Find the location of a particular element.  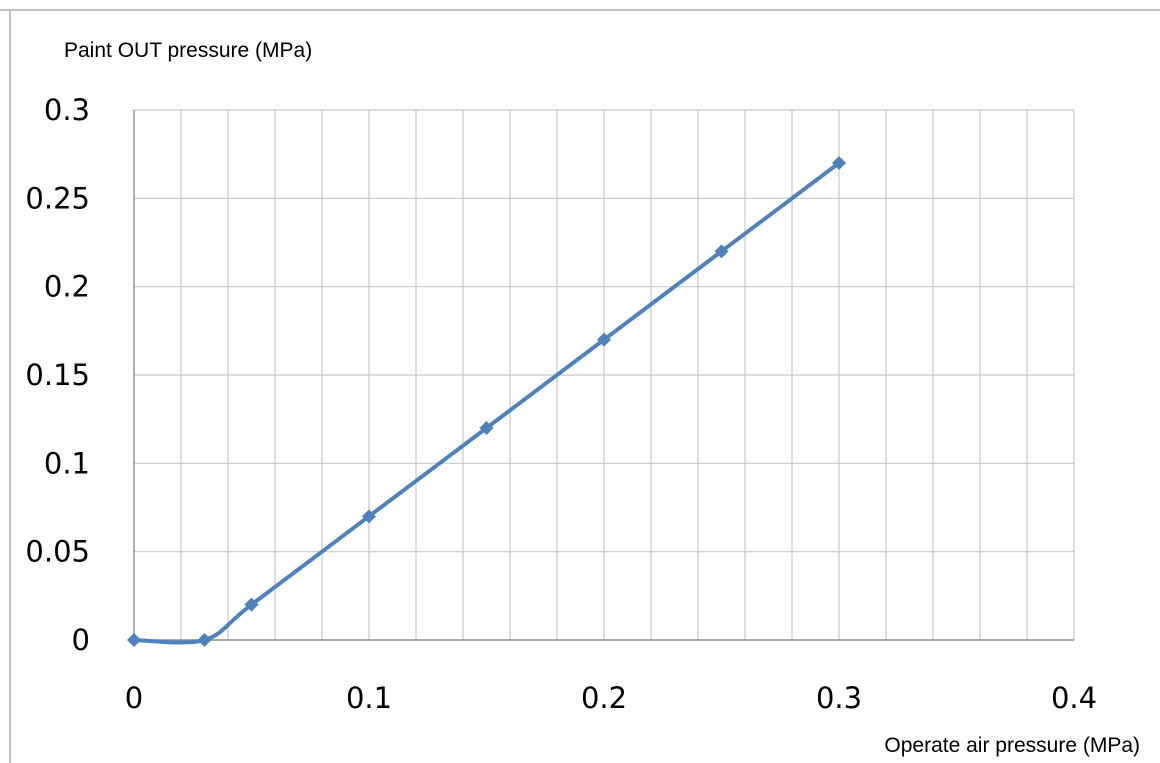

y-tick-label: 0.05 is located at coordinates (57, 552).